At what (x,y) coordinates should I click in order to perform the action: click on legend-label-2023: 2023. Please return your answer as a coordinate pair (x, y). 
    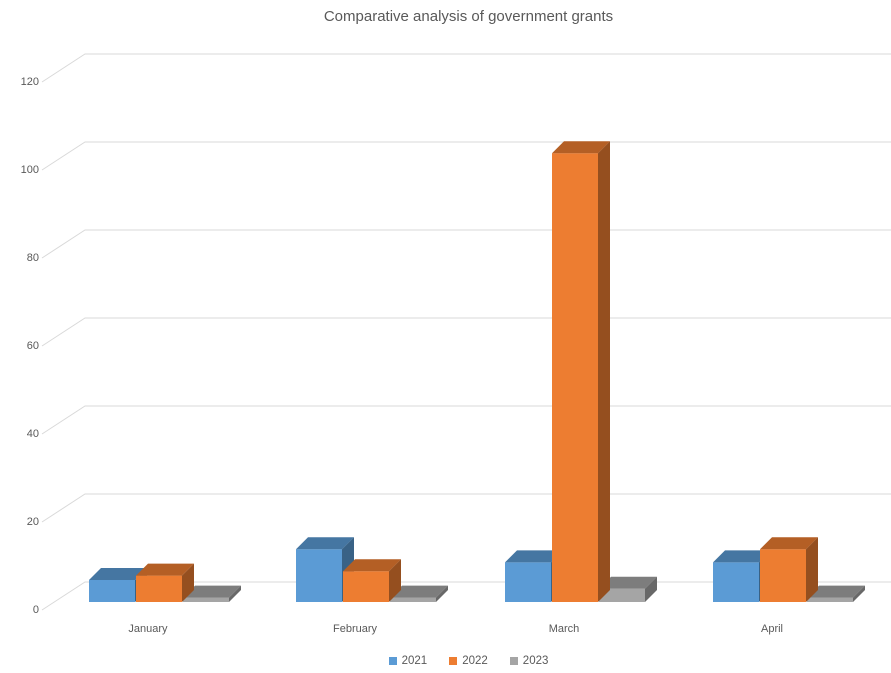
    Looking at the image, I should click on (535, 661).